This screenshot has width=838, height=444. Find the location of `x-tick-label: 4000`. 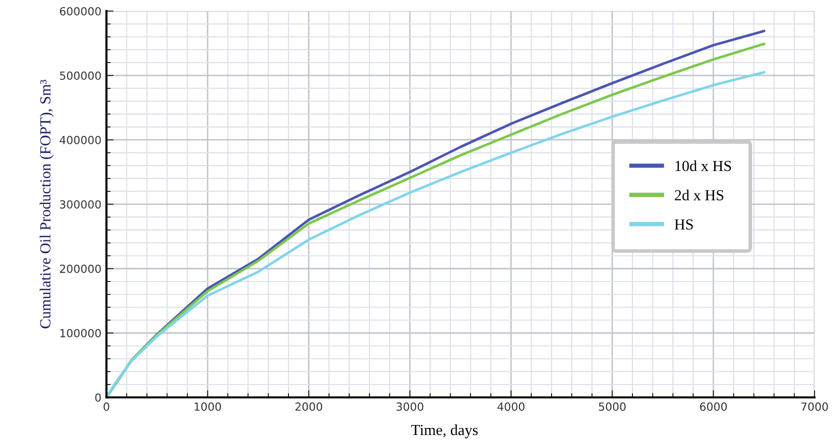

x-tick-label: 4000 is located at coordinates (510, 406).